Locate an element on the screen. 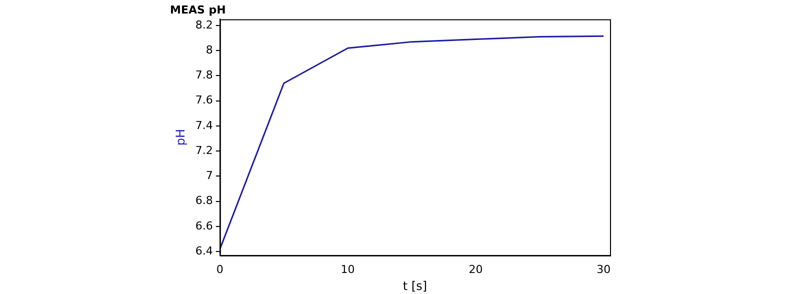 The height and width of the screenshot is (294, 800). x-axis-title: t [s] is located at coordinates (415, 285).